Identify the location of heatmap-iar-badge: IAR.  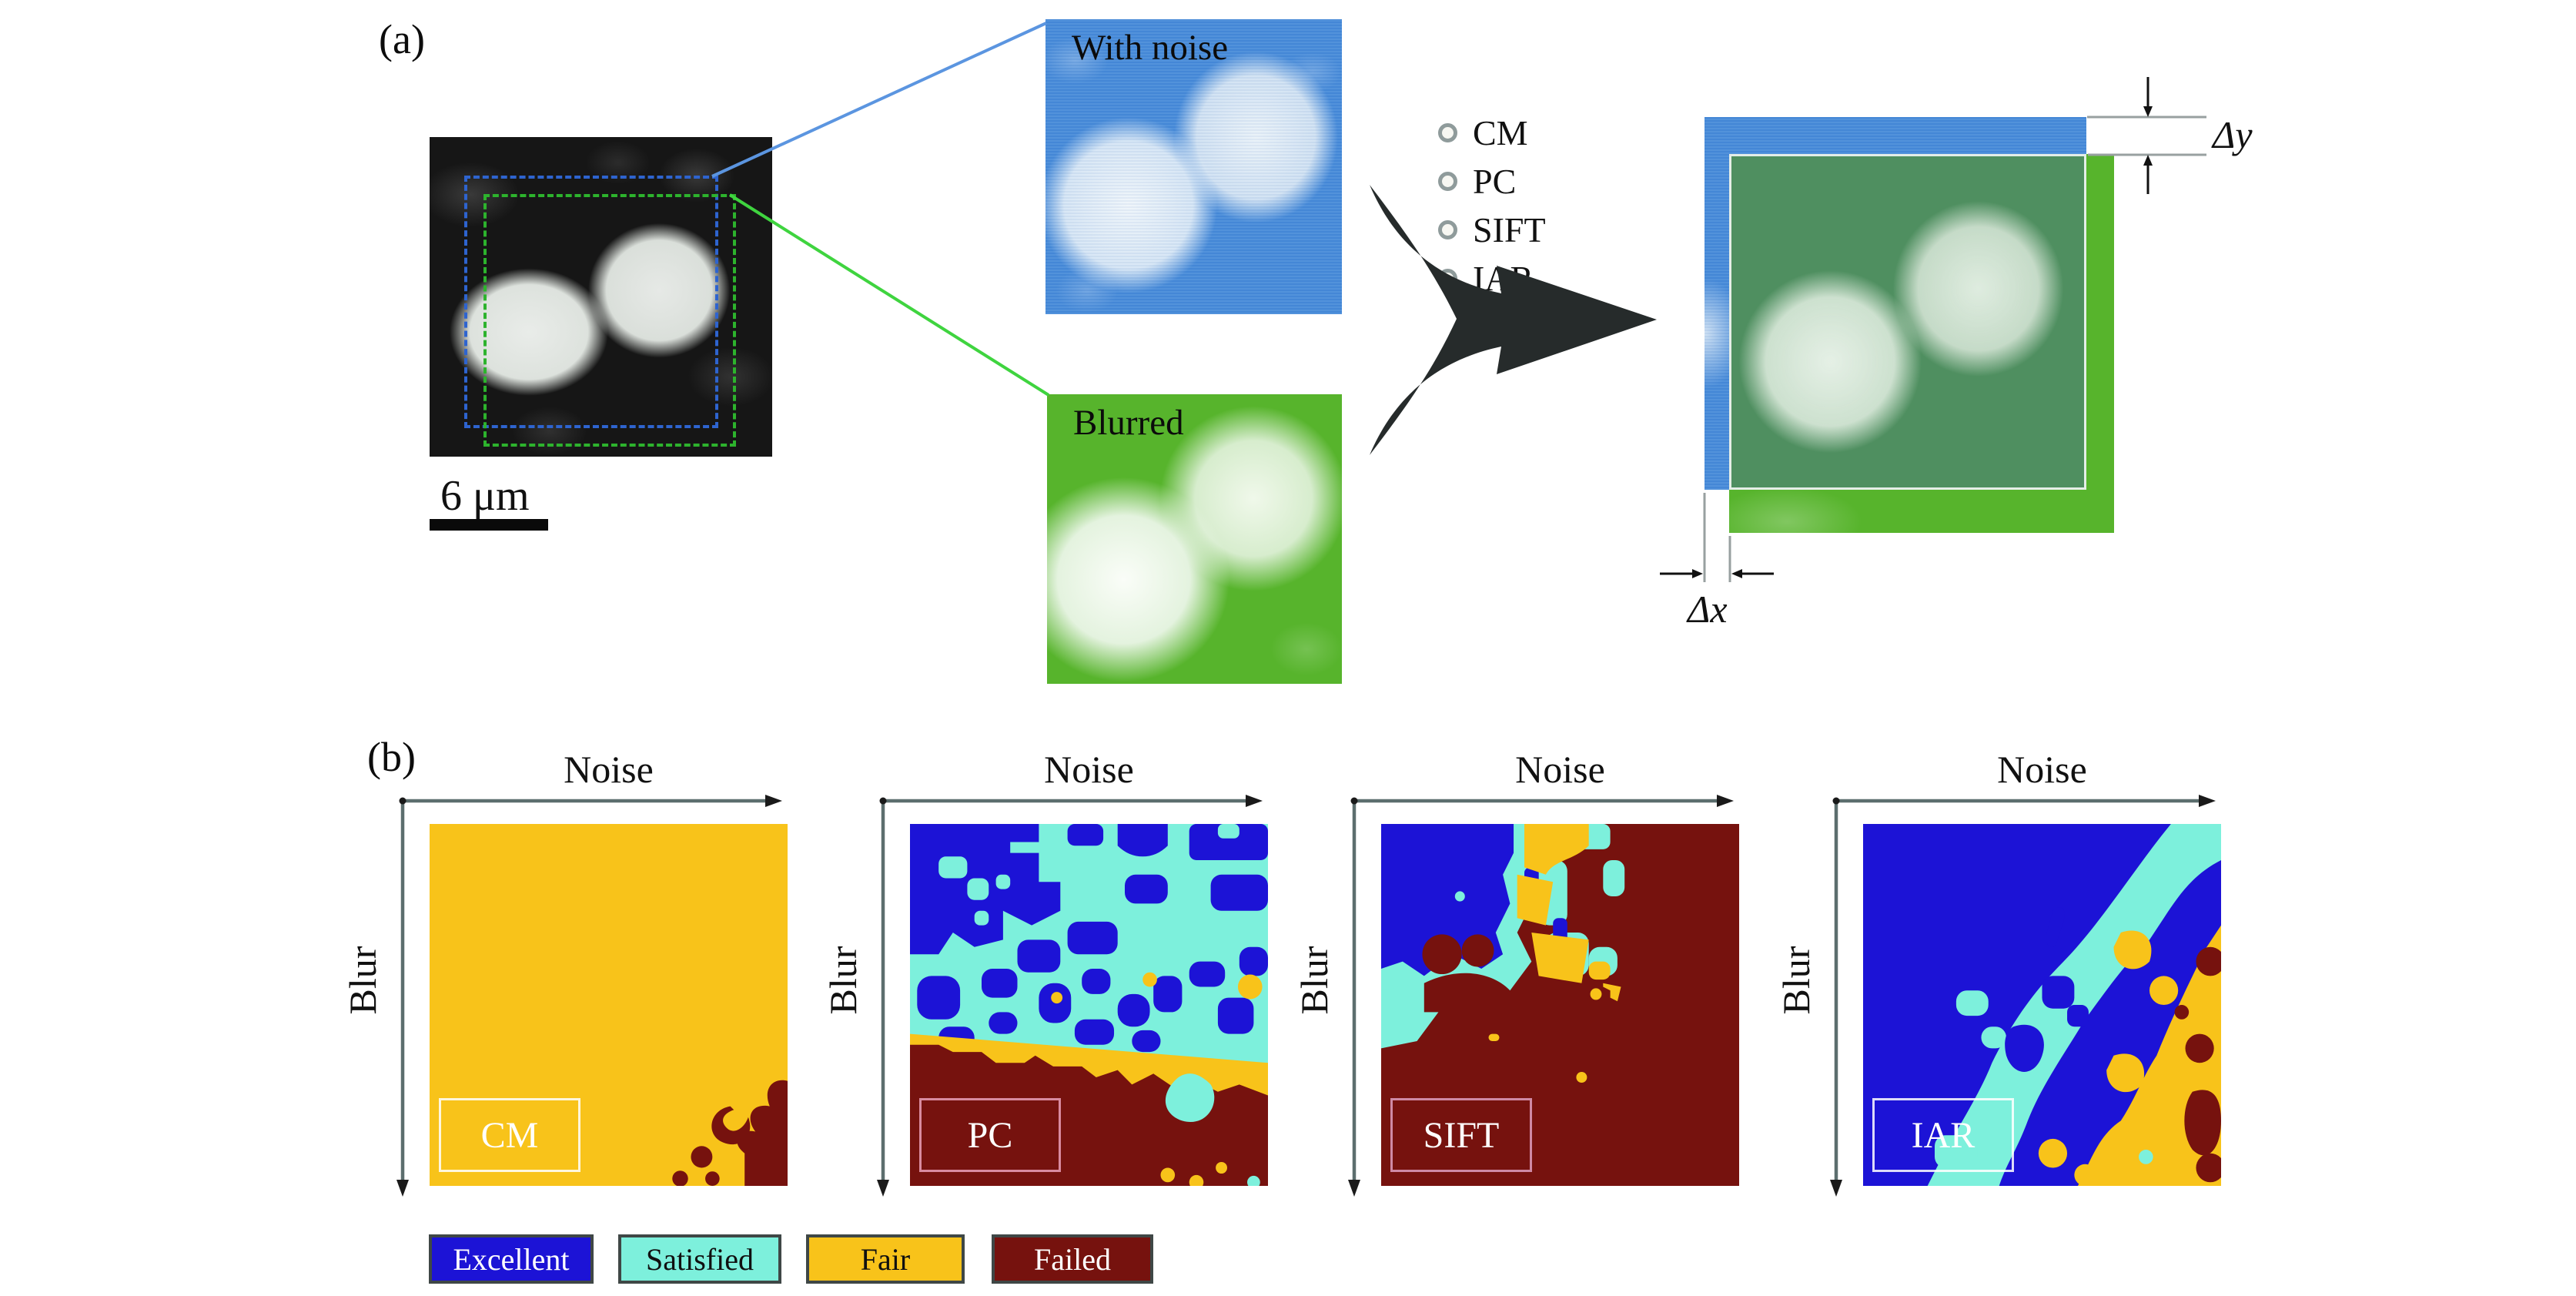
(1943, 1135).